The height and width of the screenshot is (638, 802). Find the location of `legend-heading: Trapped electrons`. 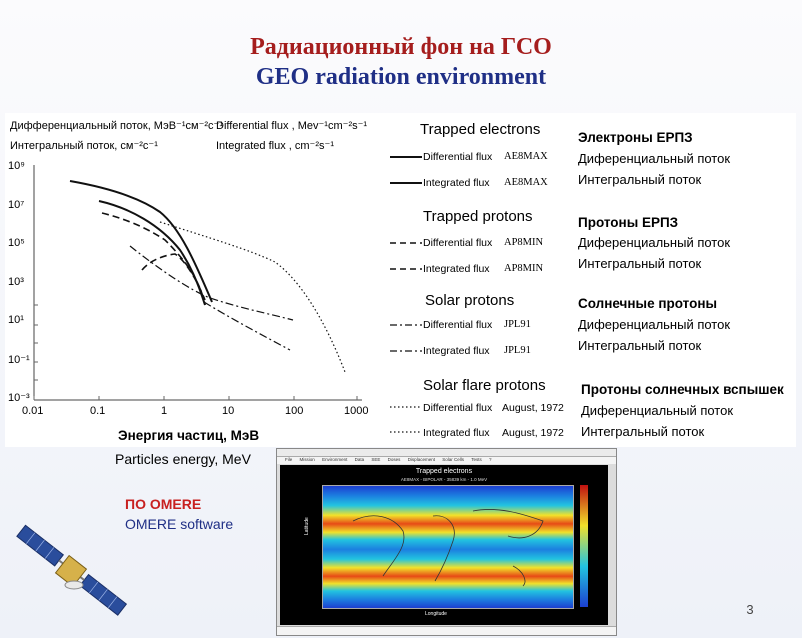

legend-heading: Trapped electrons is located at coordinates (480, 129).